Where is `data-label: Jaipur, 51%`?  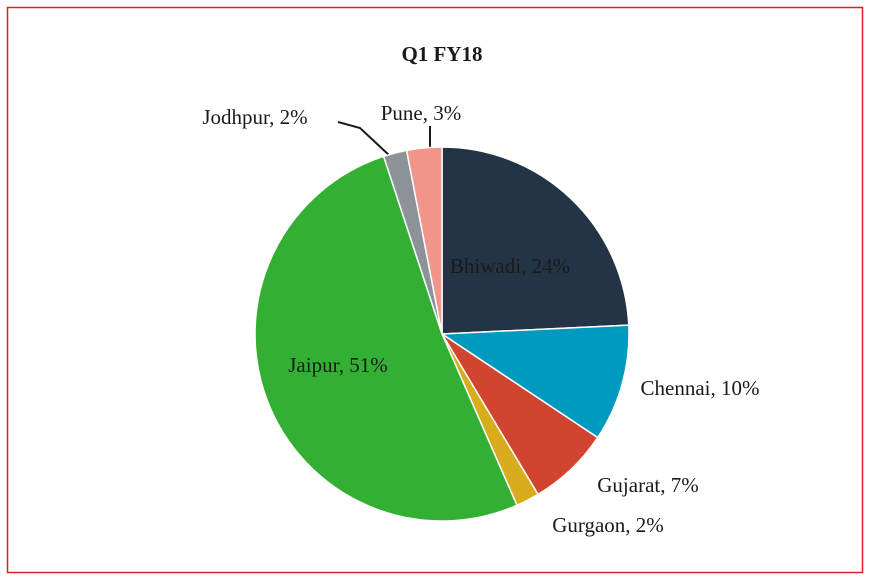 data-label: Jaipur, 51% is located at coordinates (337, 365).